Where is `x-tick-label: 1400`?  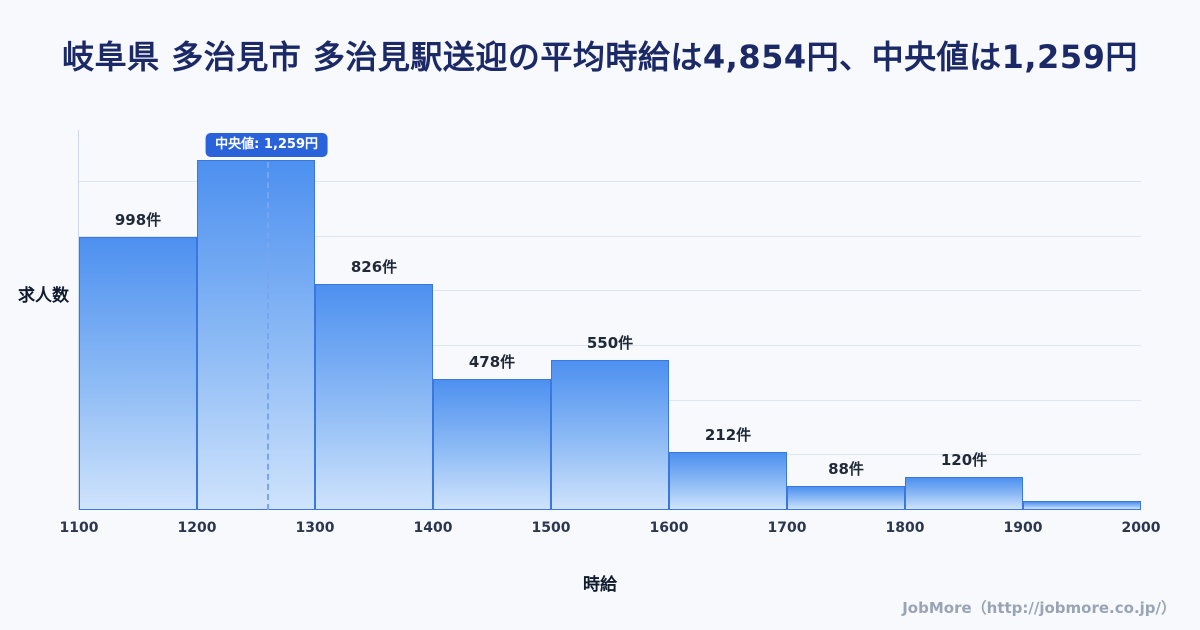 x-tick-label: 1400 is located at coordinates (433, 528).